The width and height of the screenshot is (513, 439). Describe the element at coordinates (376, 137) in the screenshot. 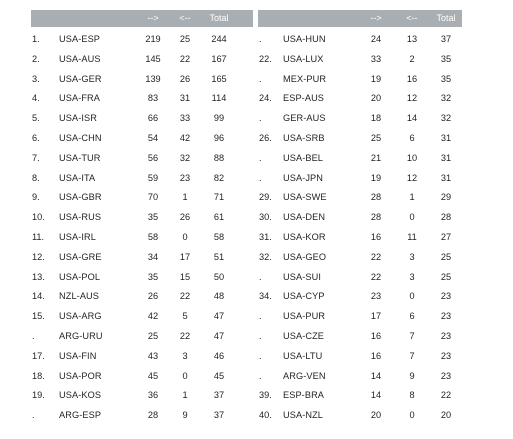

I see `forward-cell: 25` at that location.